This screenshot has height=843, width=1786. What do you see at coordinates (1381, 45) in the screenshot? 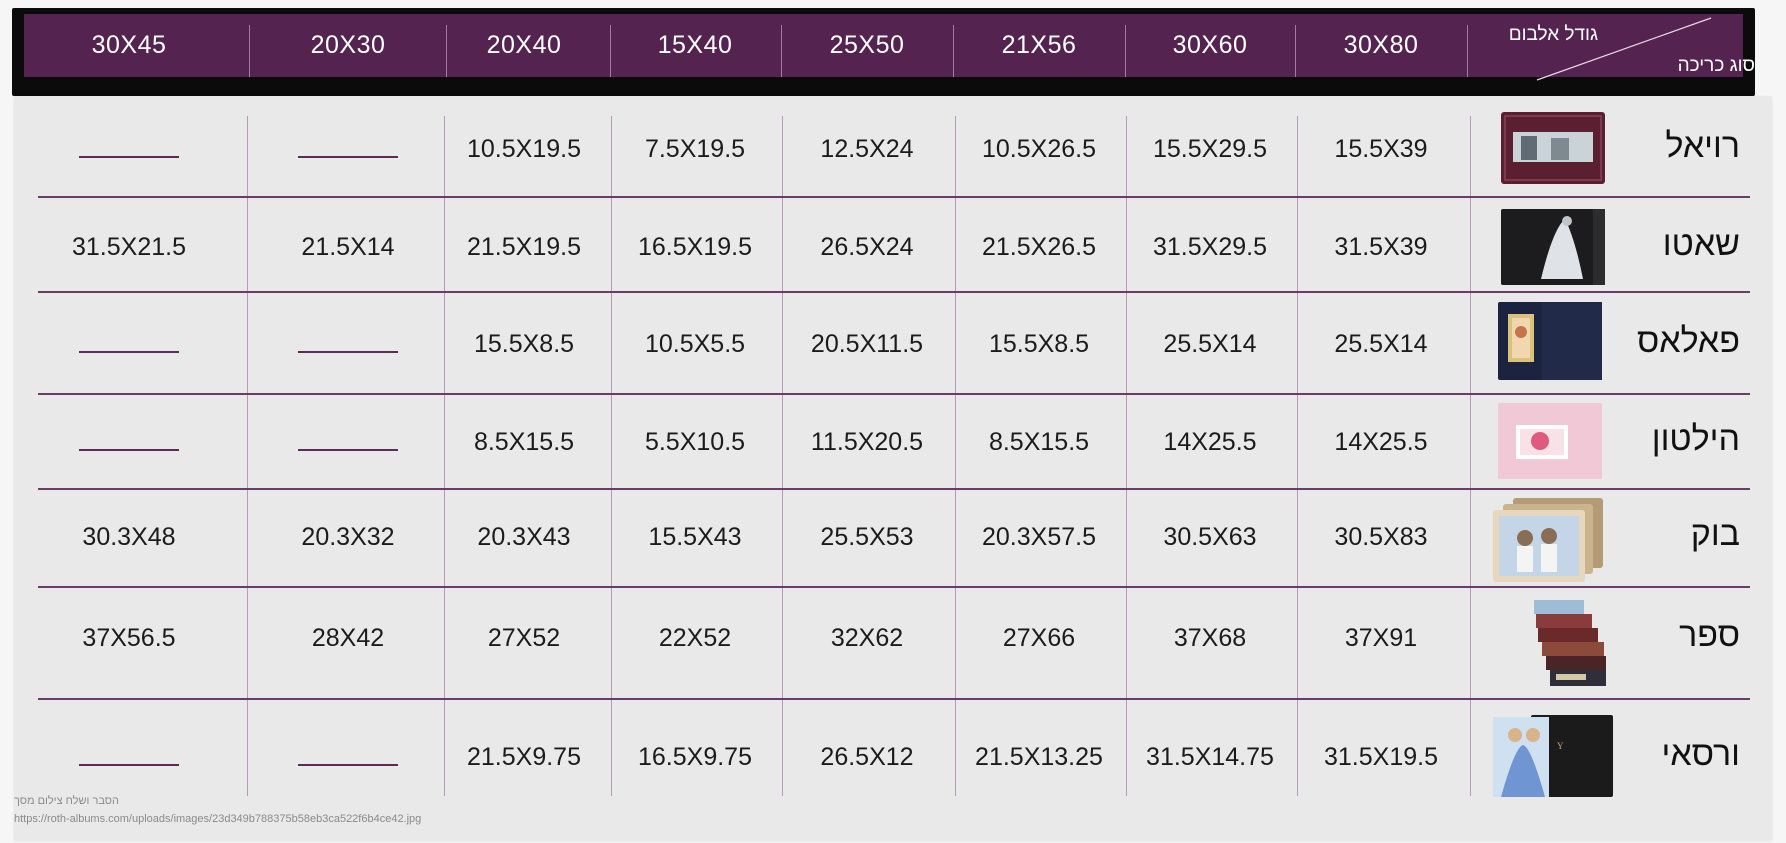
I see `header-size-30x80: 30X80` at bounding box center [1381, 45].